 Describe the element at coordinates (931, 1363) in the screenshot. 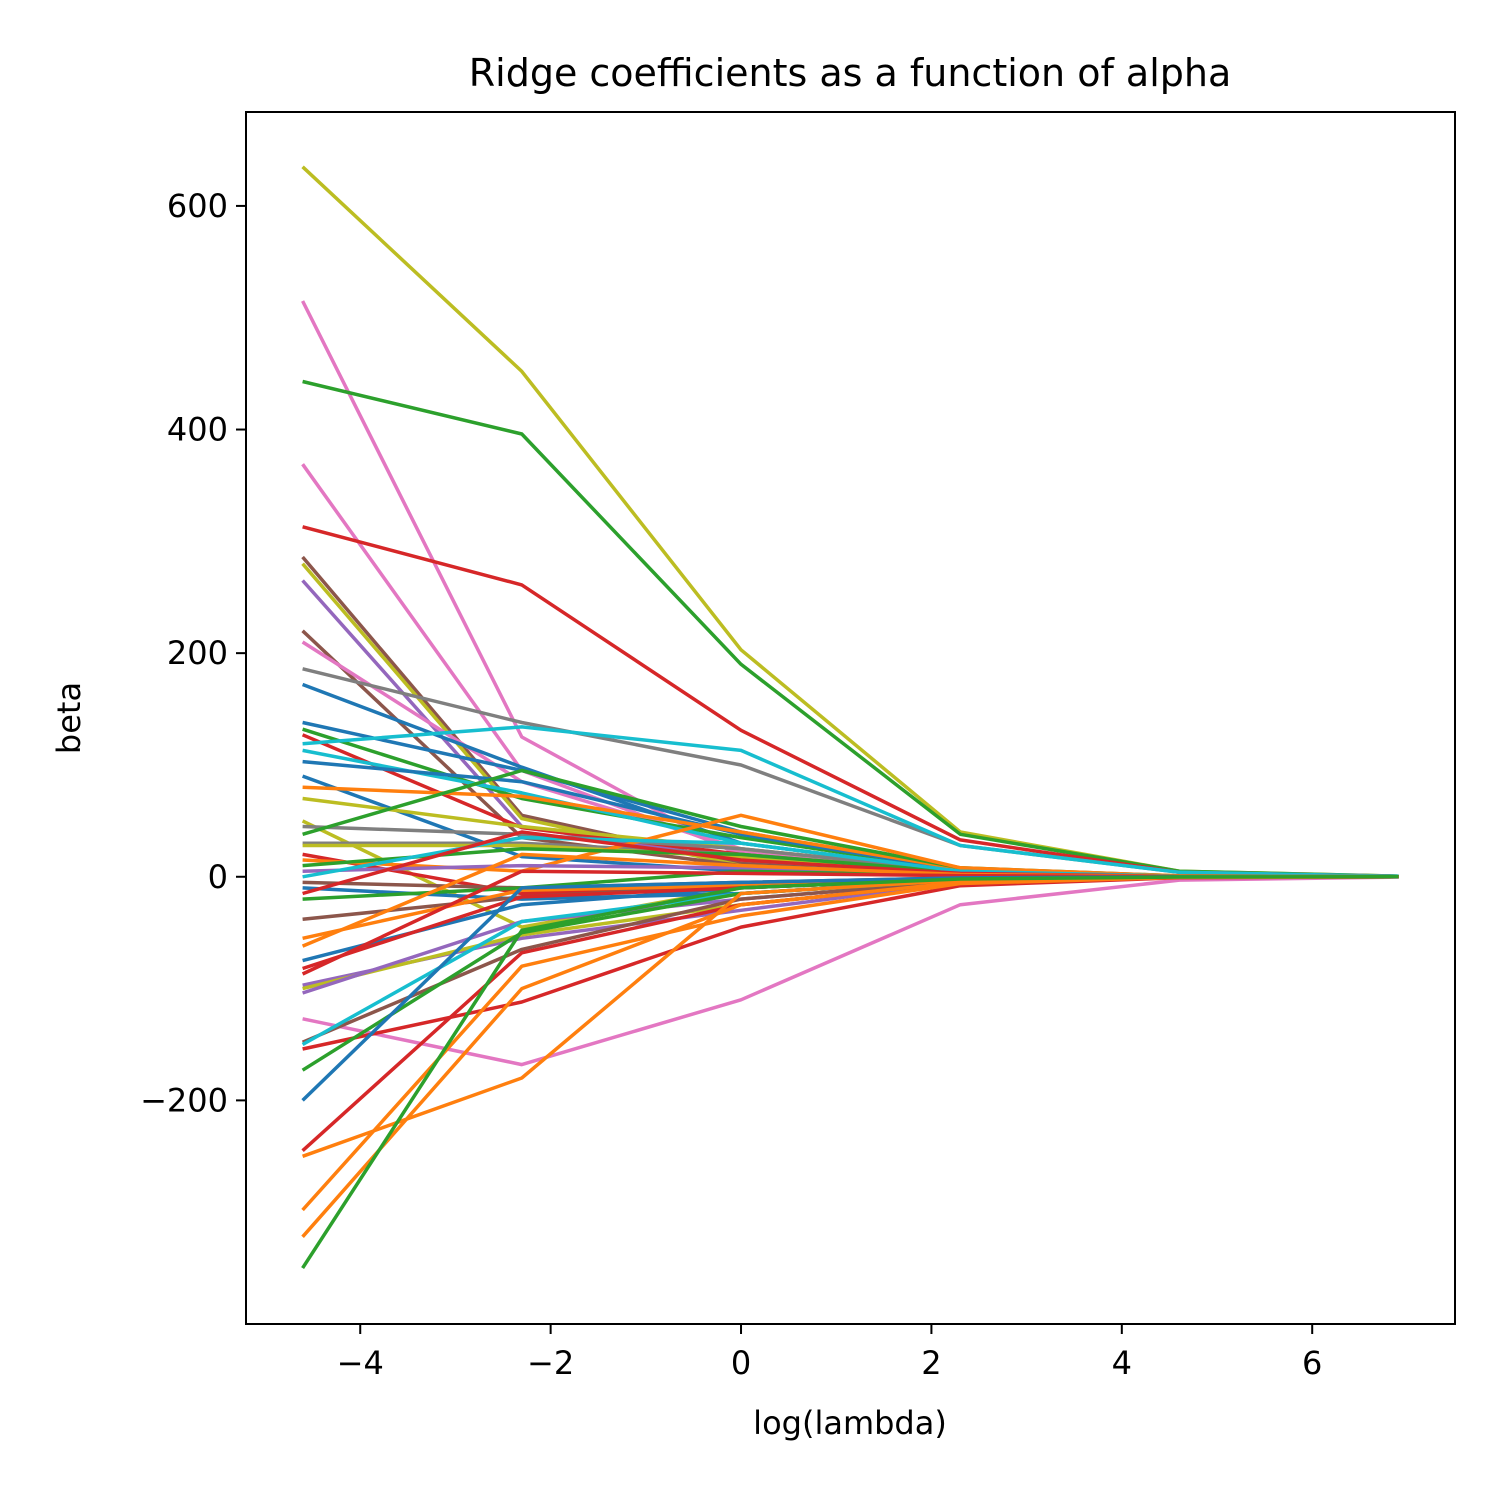

I see `x-tick-label: 2` at that location.